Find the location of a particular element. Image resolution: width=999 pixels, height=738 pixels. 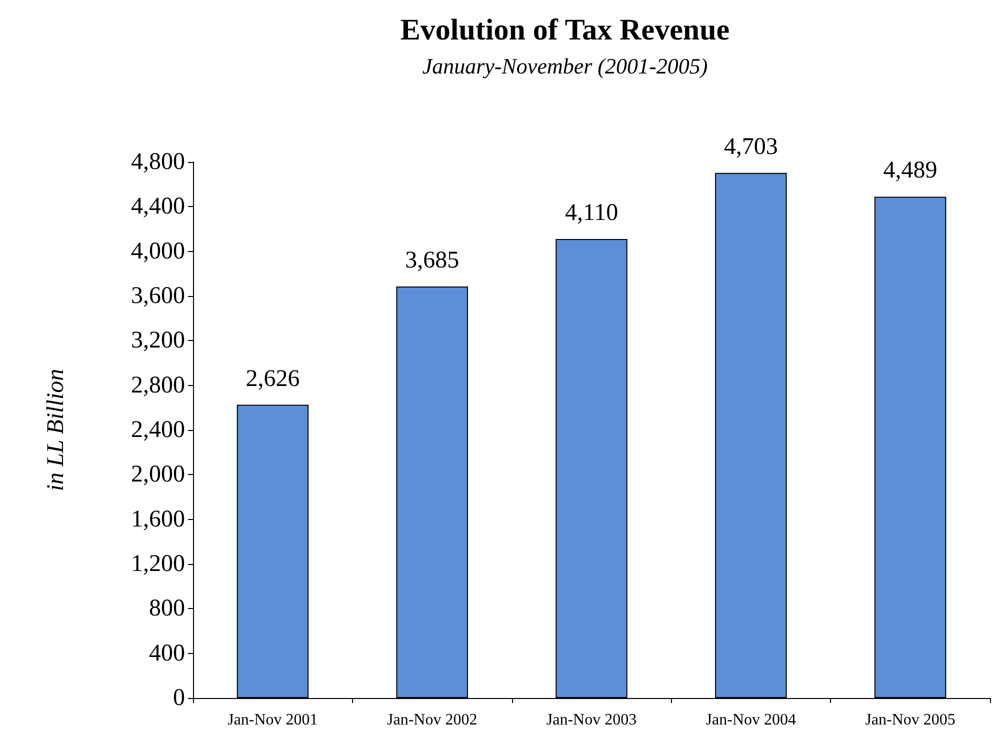

x-tick-label: Jan-Nov 2004 is located at coordinates (751, 720).